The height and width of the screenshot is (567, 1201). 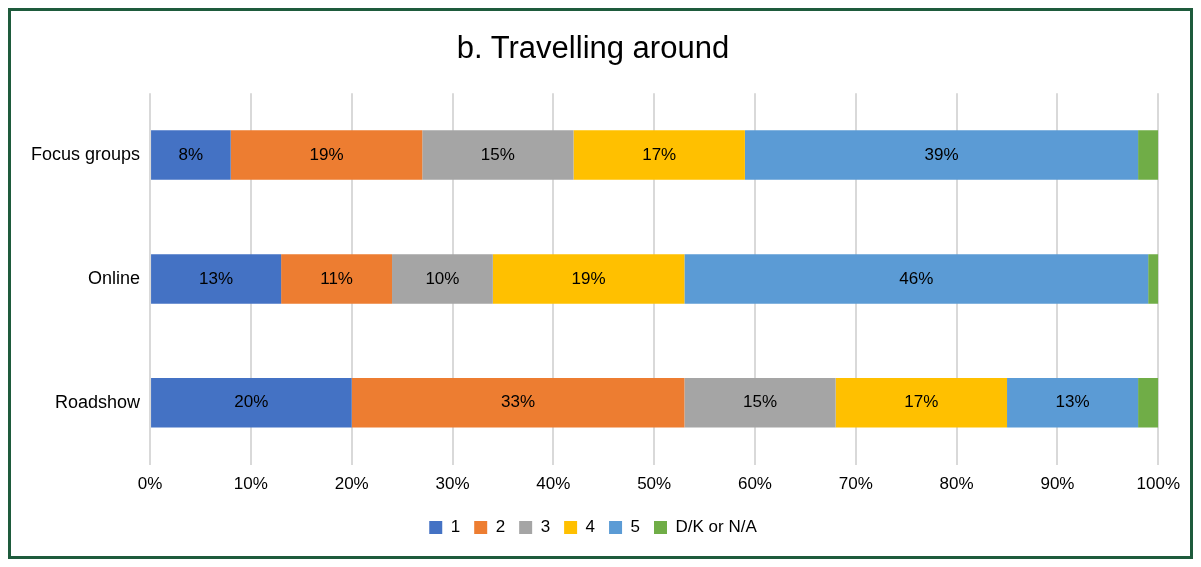 I want to click on x-tick-label: 40%, so click(x=553, y=484).